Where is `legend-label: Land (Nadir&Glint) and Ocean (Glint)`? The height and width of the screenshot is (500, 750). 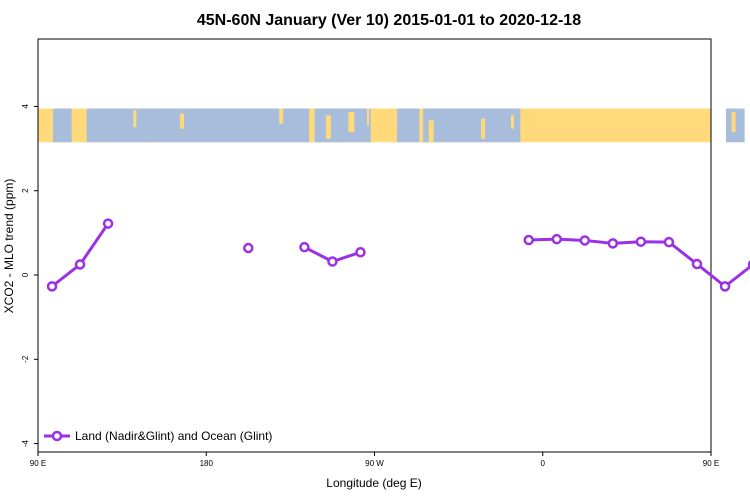 legend-label: Land (Nadir&Glint) and Ocean (Glint) is located at coordinates (173, 436).